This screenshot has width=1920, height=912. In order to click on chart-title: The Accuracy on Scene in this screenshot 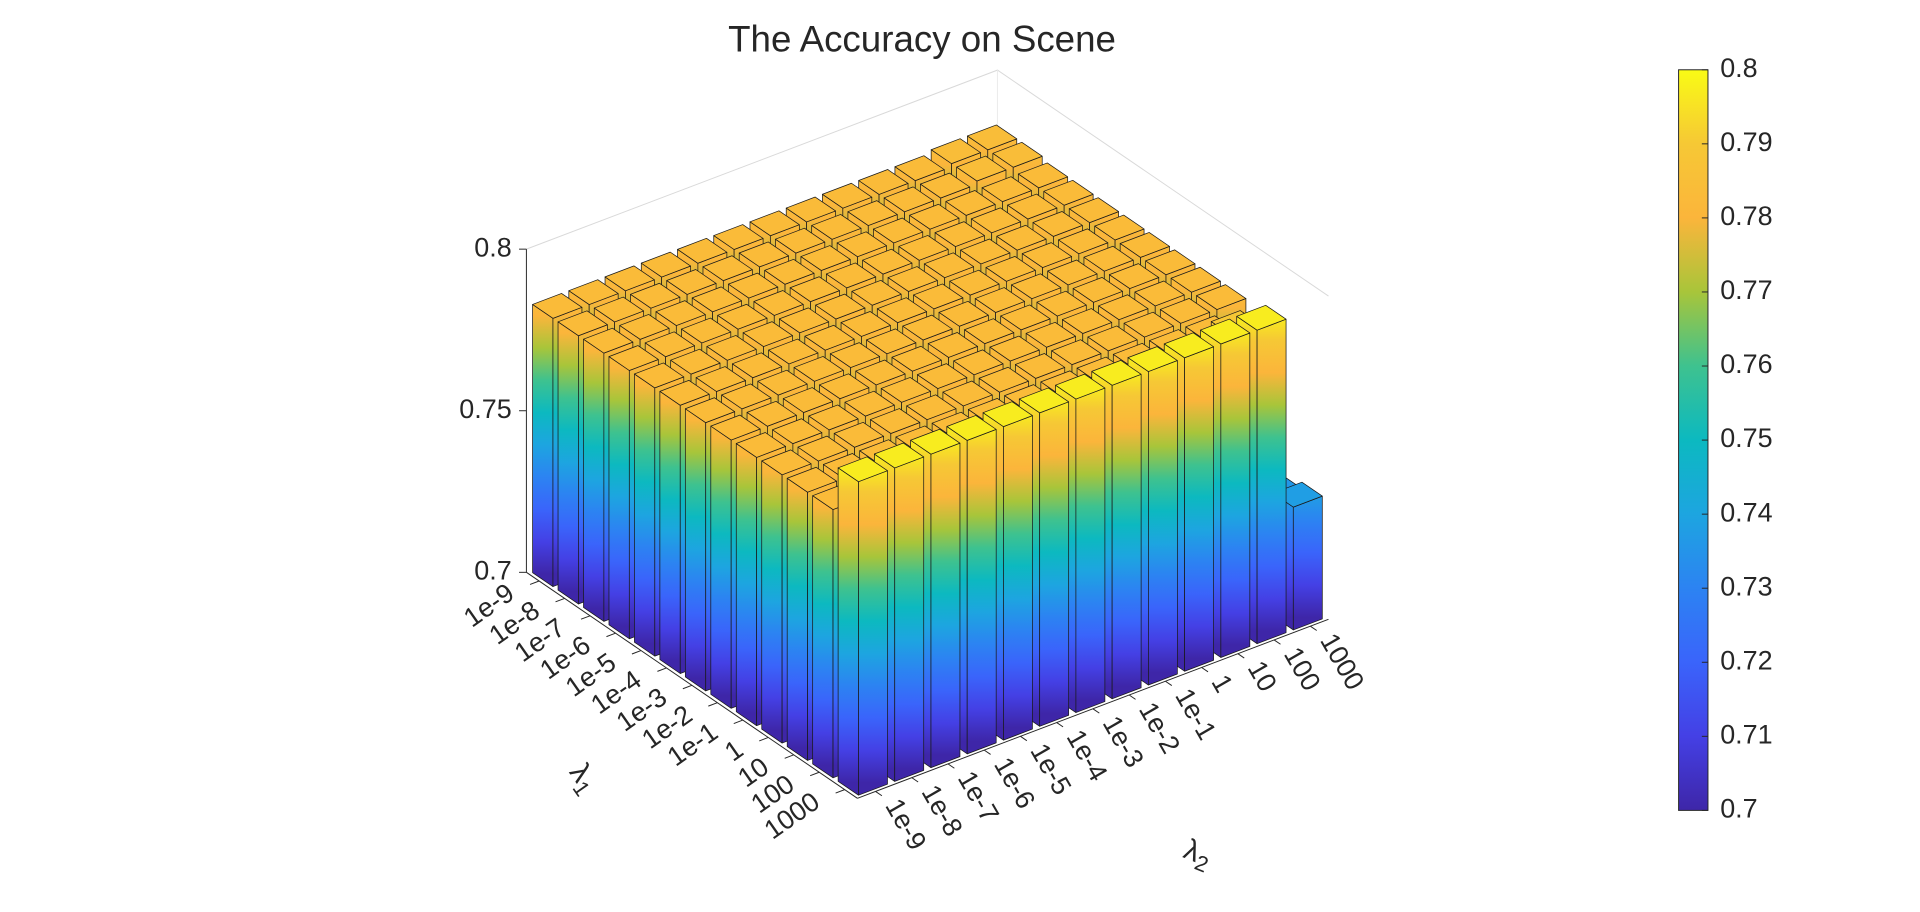, I will do `click(922, 38)`.